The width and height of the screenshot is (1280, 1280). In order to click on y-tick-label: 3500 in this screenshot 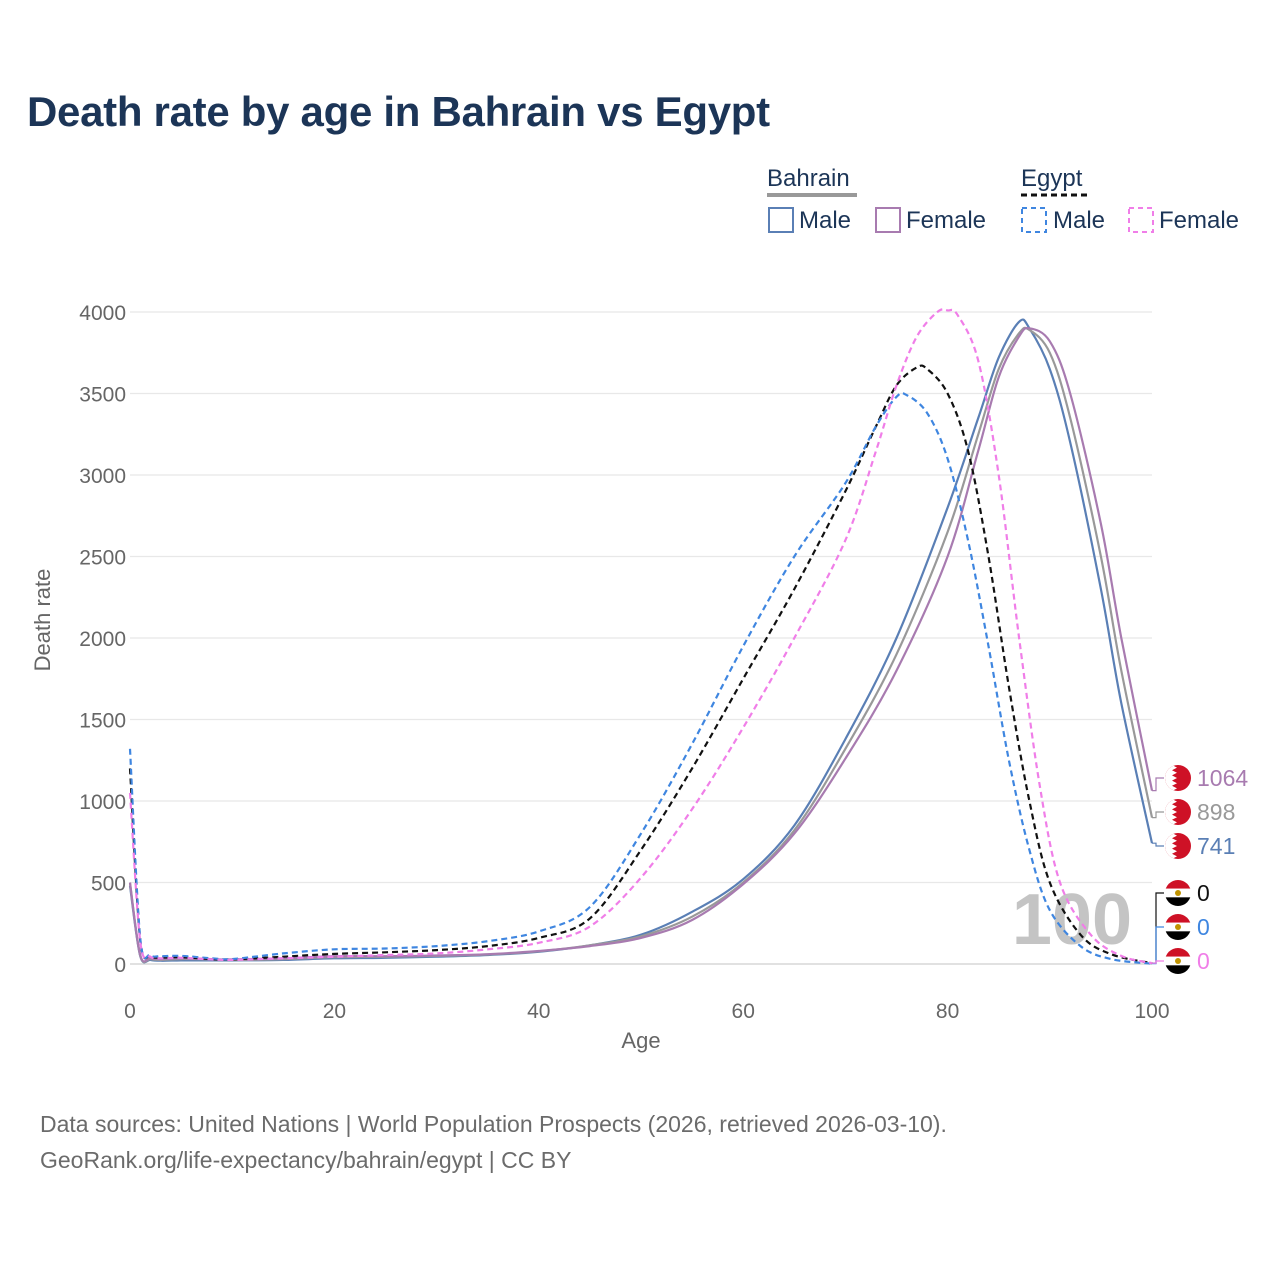, I will do `click(102, 395)`.